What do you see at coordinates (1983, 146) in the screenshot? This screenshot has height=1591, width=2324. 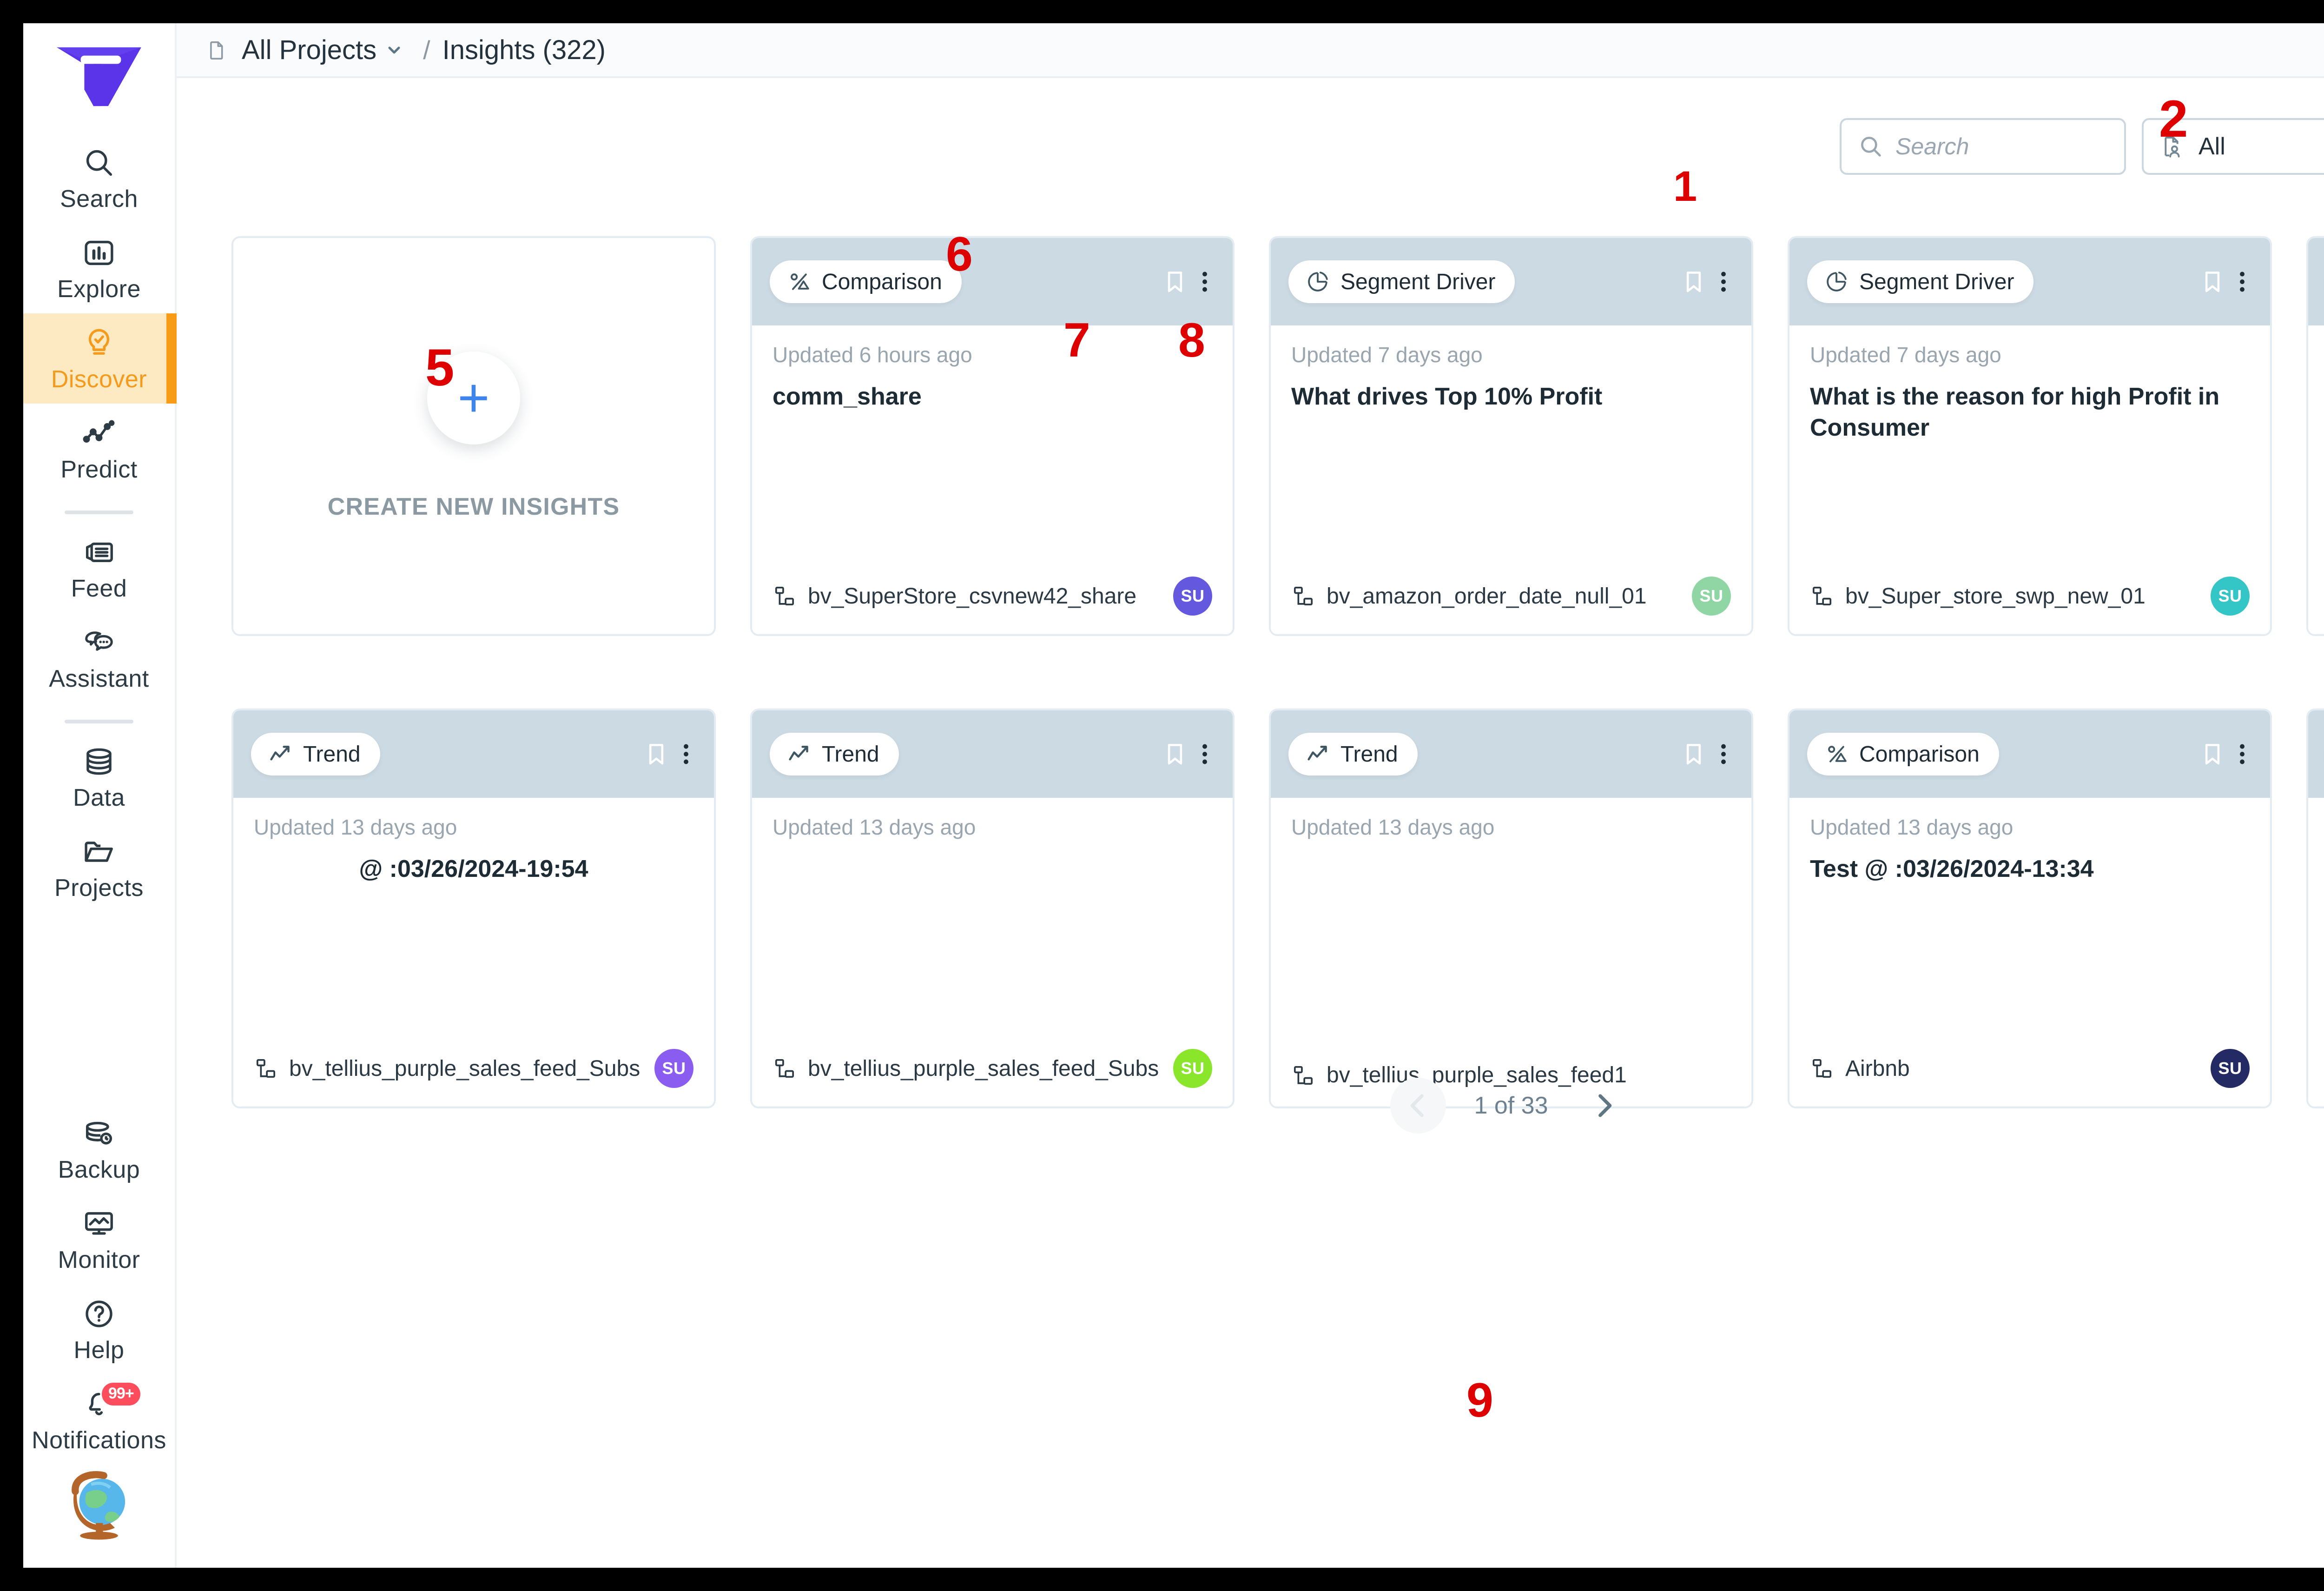 I see `search-input: Search` at bounding box center [1983, 146].